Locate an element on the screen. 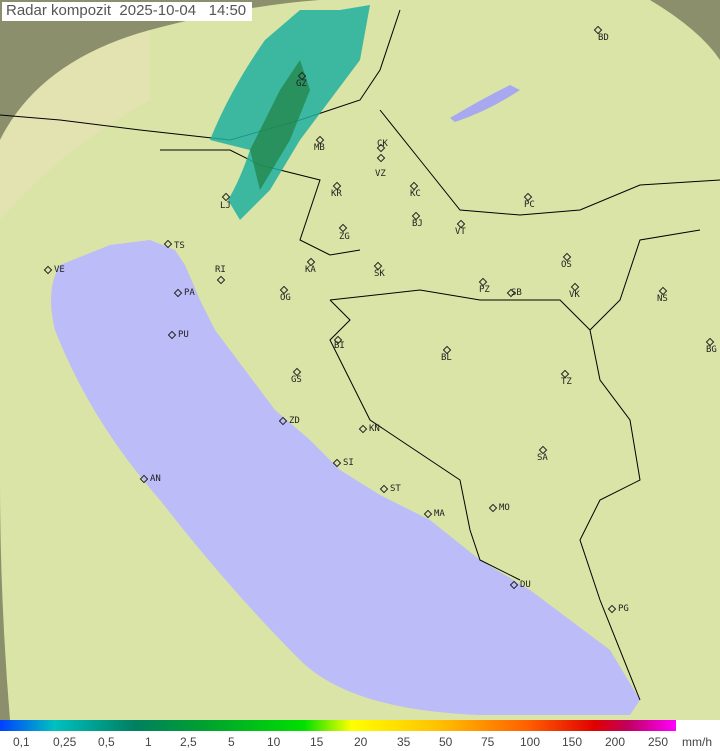 Image resolution: width=720 pixels, height=751 pixels. city-label: VE is located at coordinates (59, 270).